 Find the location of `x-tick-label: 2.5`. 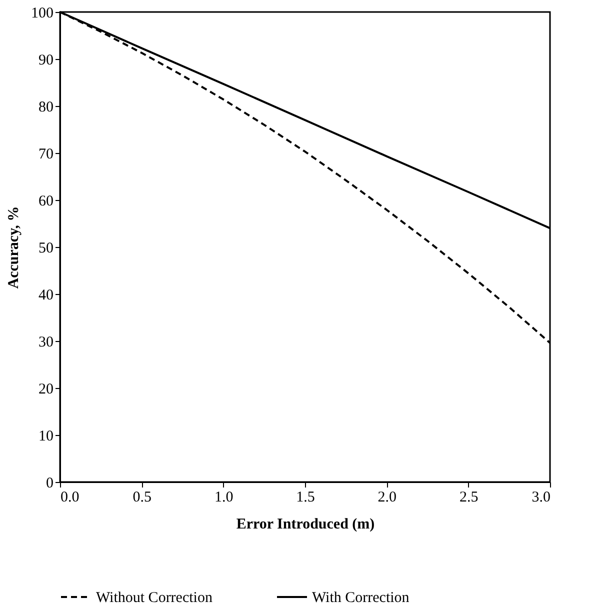

x-tick-label: 2.5 is located at coordinates (468, 498).